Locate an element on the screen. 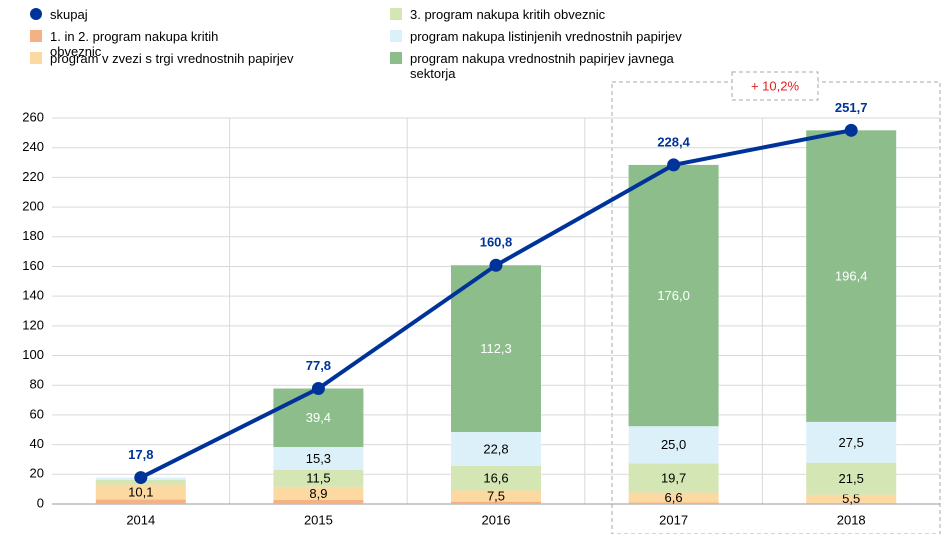 The height and width of the screenshot is (534, 943). value-label: 25,0 is located at coordinates (673, 444).